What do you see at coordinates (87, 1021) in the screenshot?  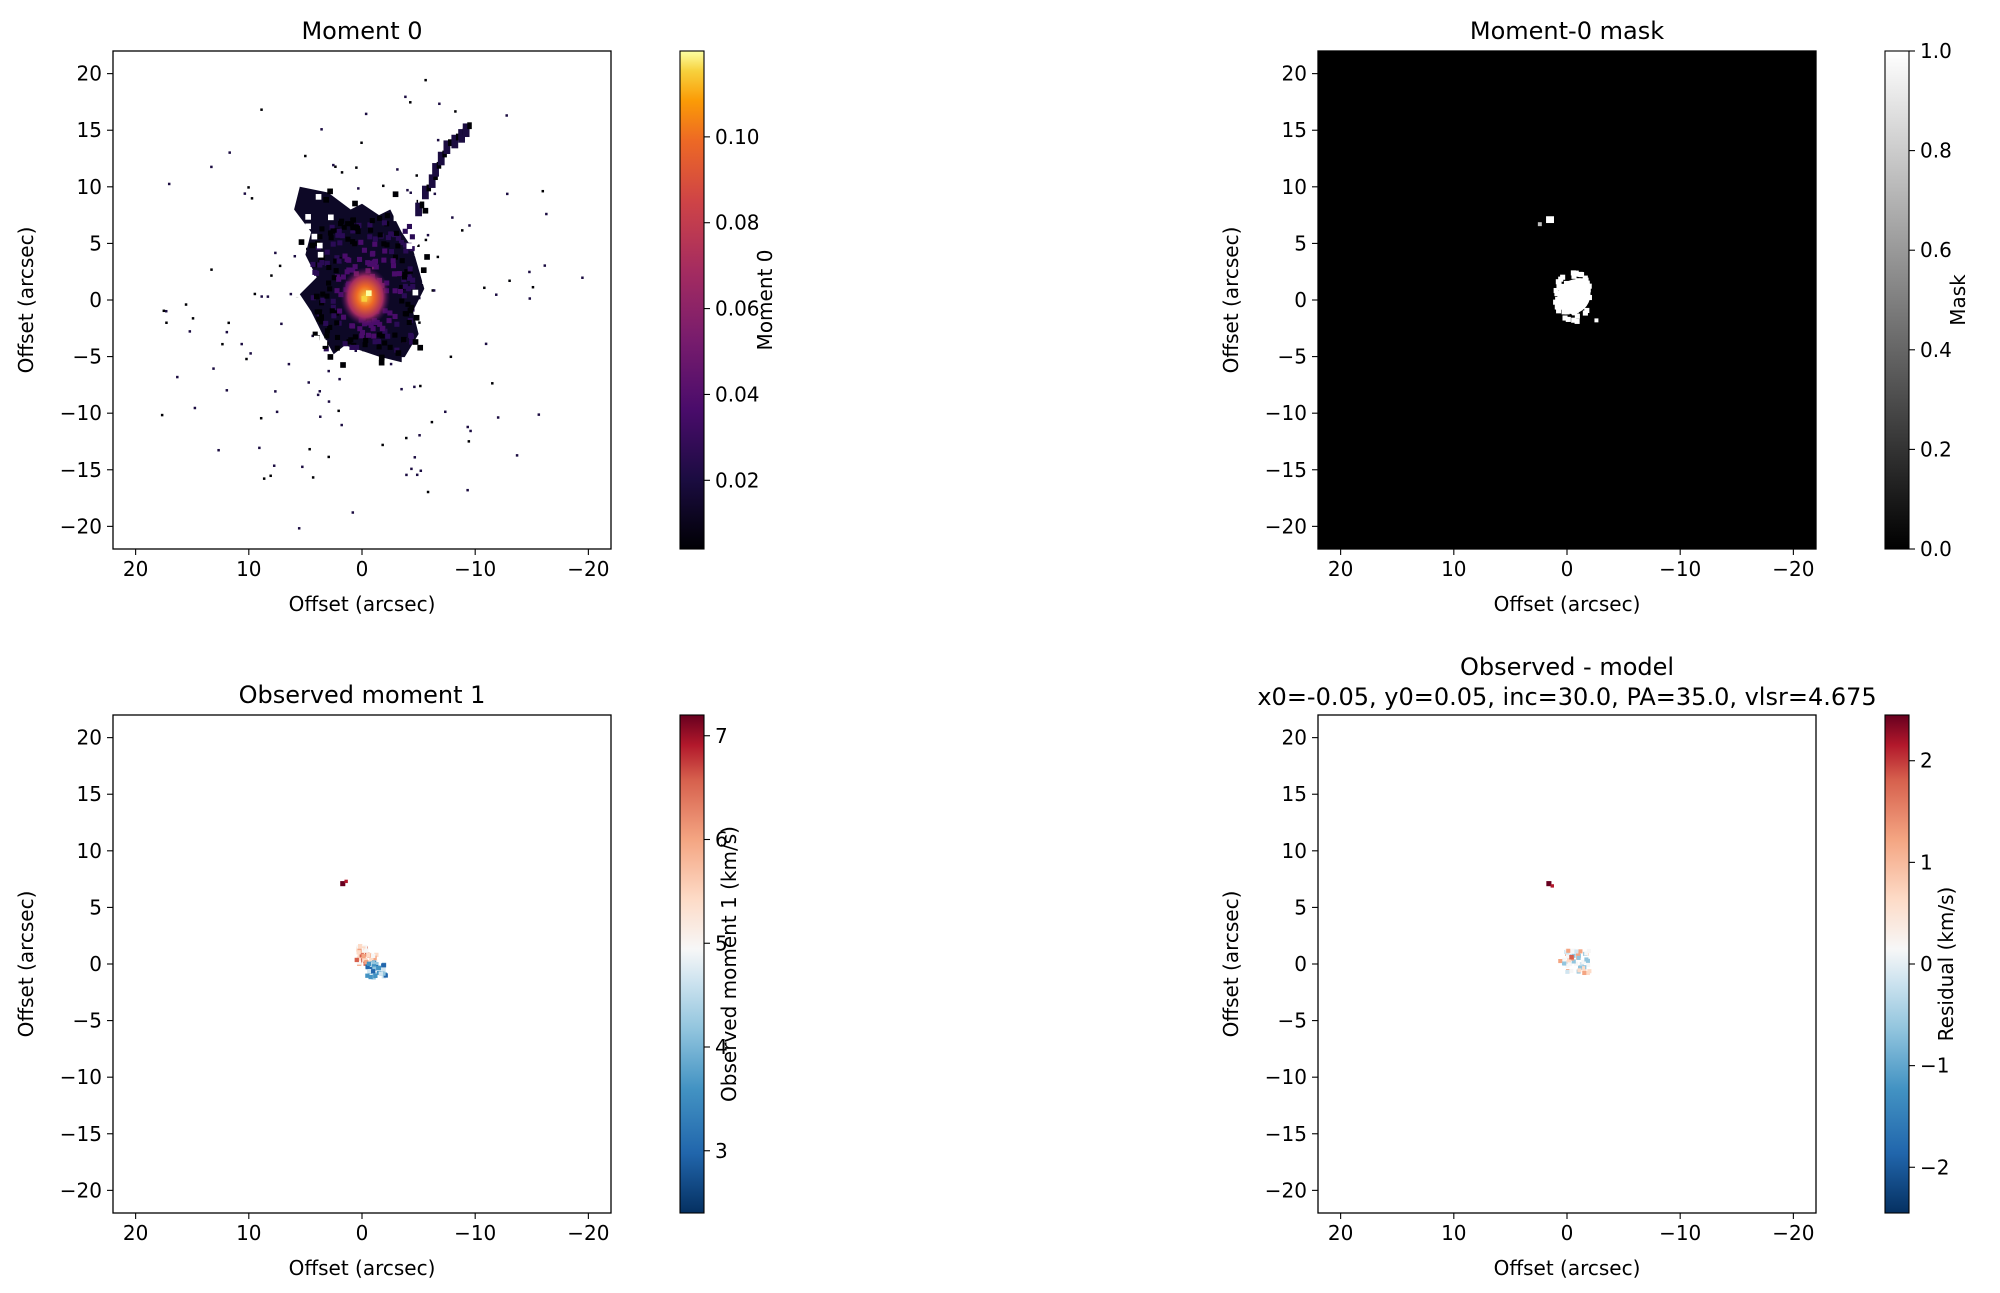 I see `y-tick-label: −5` at bounding box center [87, 1021].